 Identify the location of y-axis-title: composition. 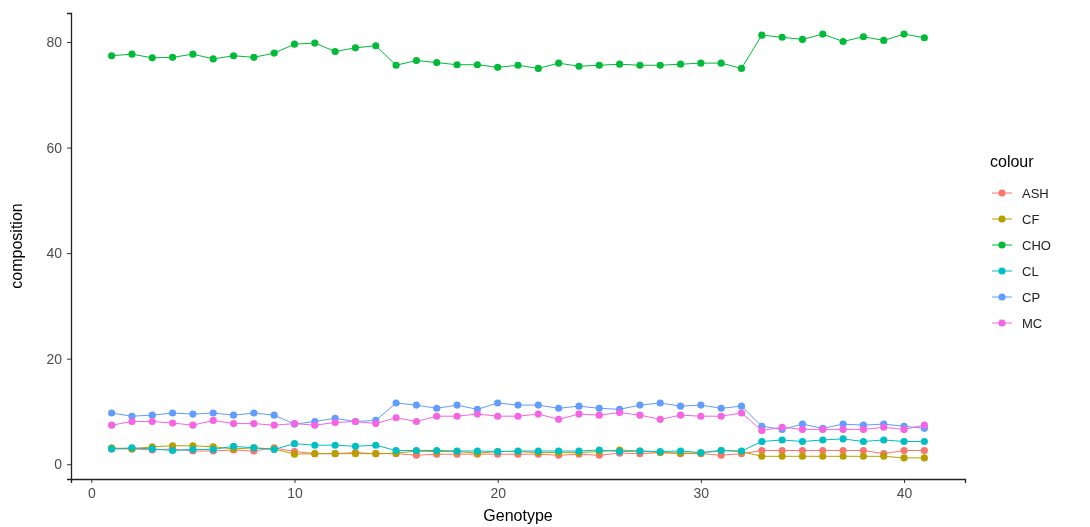
(16, 246).